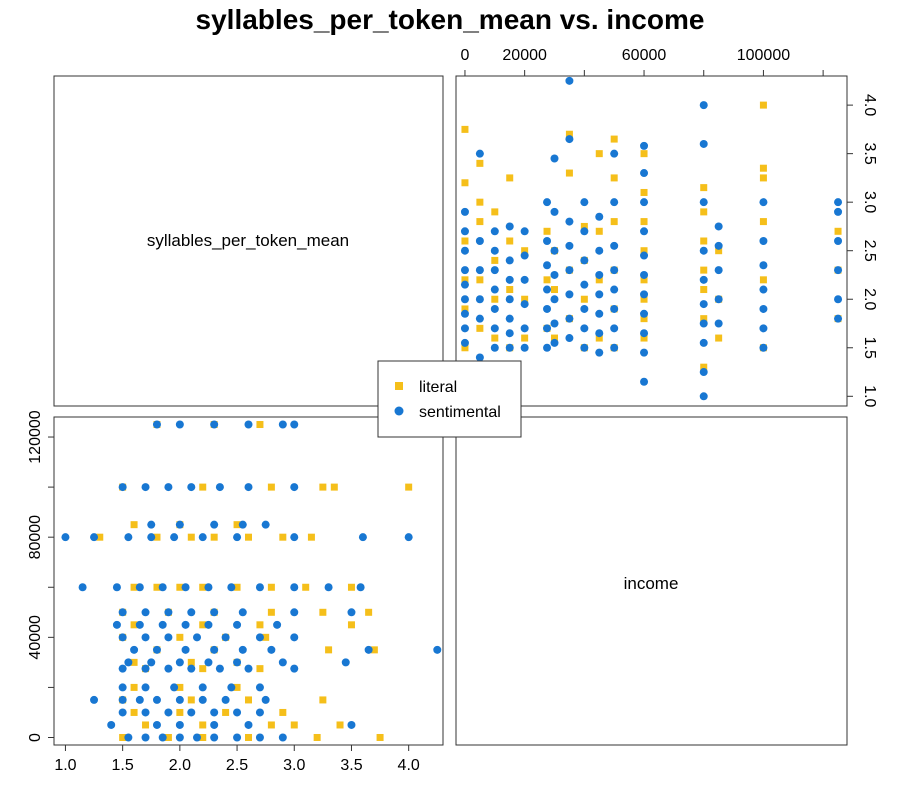 This screenshot has height=800, width=900. Describe the element at coordinates (35, 737) in the screenshot. I see `tick-label: 0` at that location.